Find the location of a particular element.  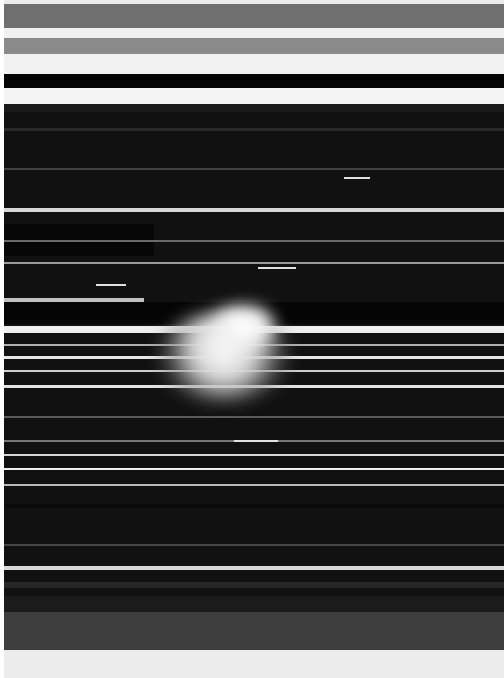

top-light-band is located at coordinates (254, 33).